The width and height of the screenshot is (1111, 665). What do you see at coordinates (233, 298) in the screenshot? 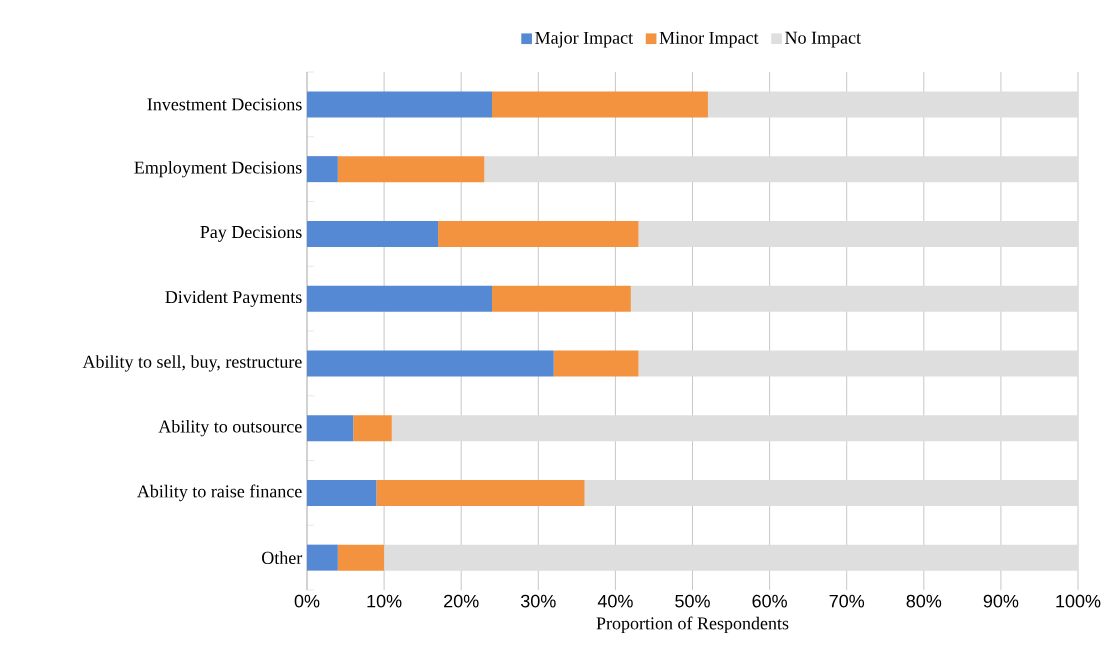
I see `y-tick-label: Divident Payments` at bounding box center [233, 298].